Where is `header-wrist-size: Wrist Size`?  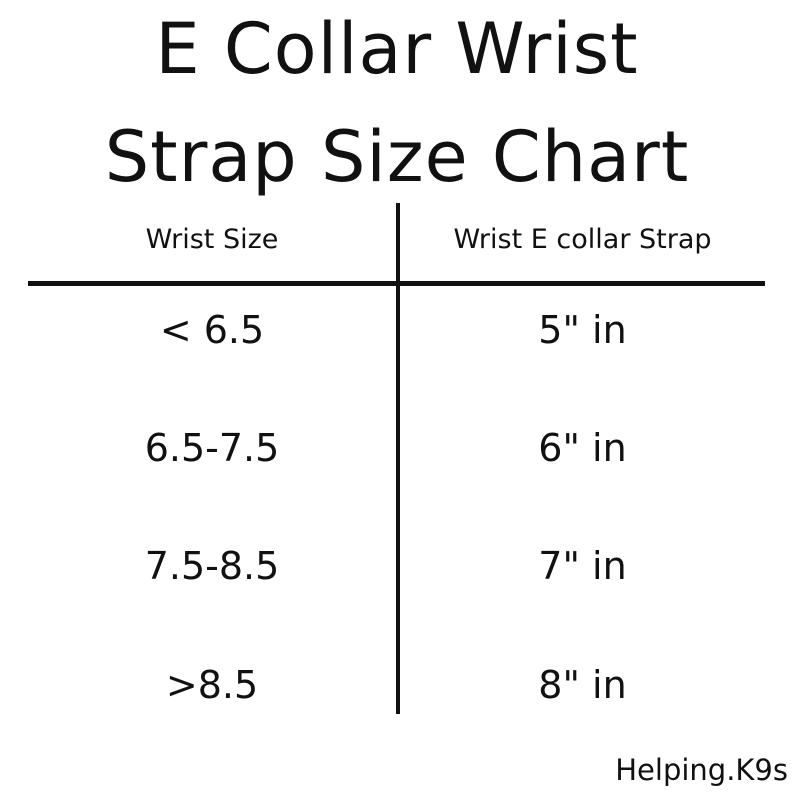 header-wrist-size: Wrist Size is located at coordinates (212, 239).